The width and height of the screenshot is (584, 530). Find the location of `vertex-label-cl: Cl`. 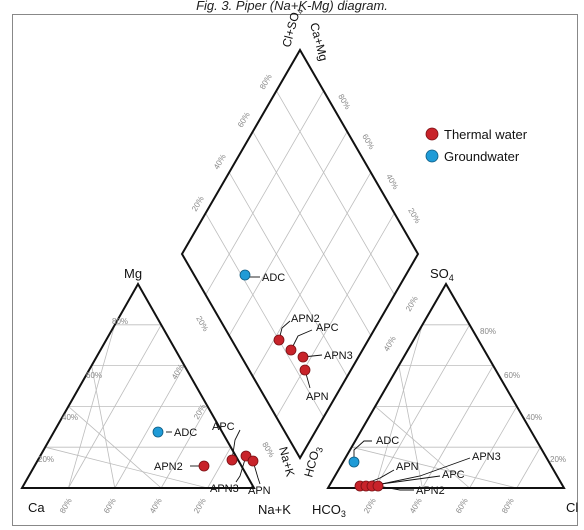

vertex-label-cl: Cl is located at coordinates (572, 507).